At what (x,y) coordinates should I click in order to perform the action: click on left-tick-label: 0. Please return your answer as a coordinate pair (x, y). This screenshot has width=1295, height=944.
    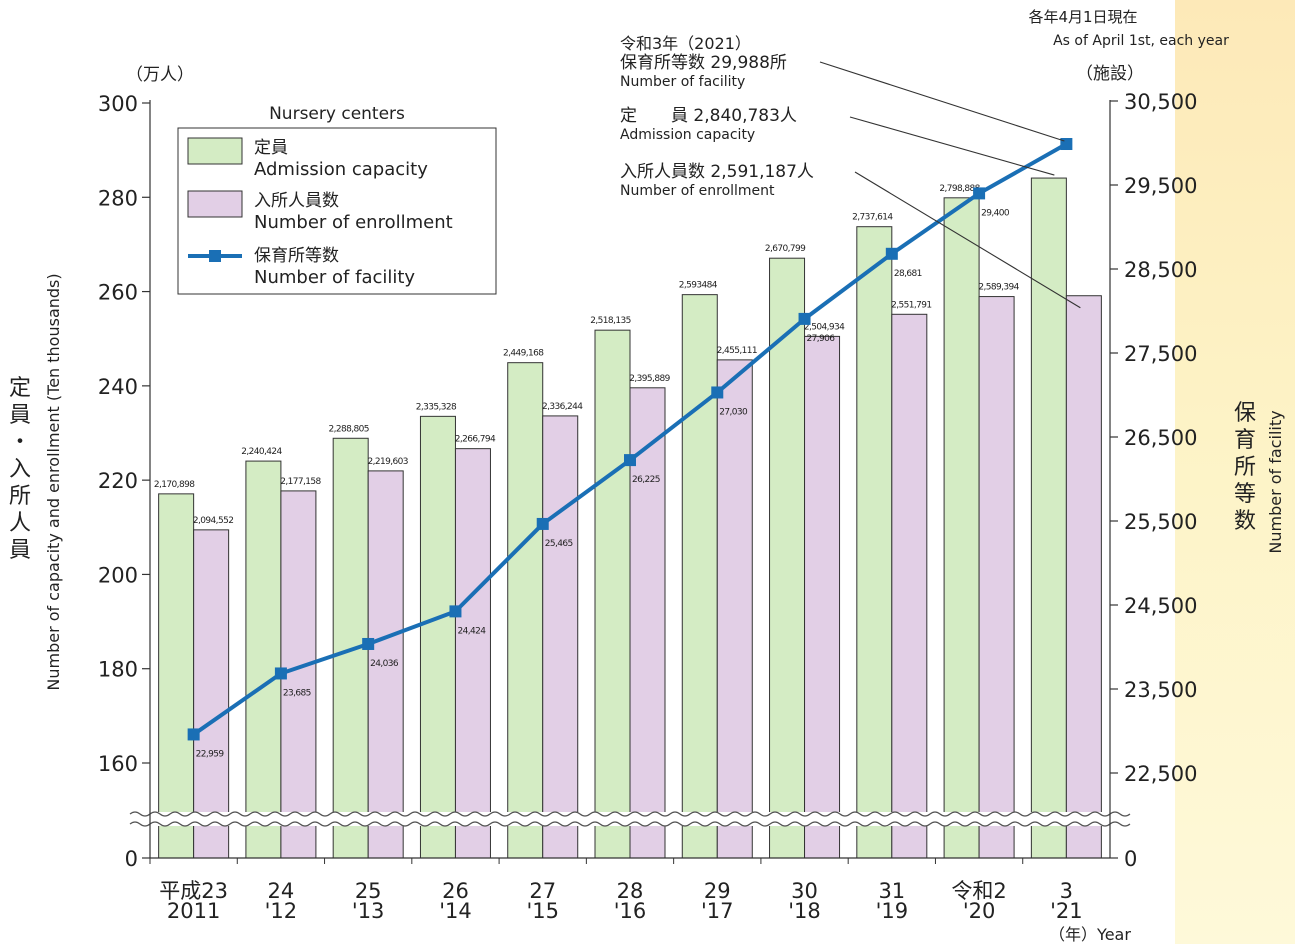
    Looking at the image, I should click on (131, 859).